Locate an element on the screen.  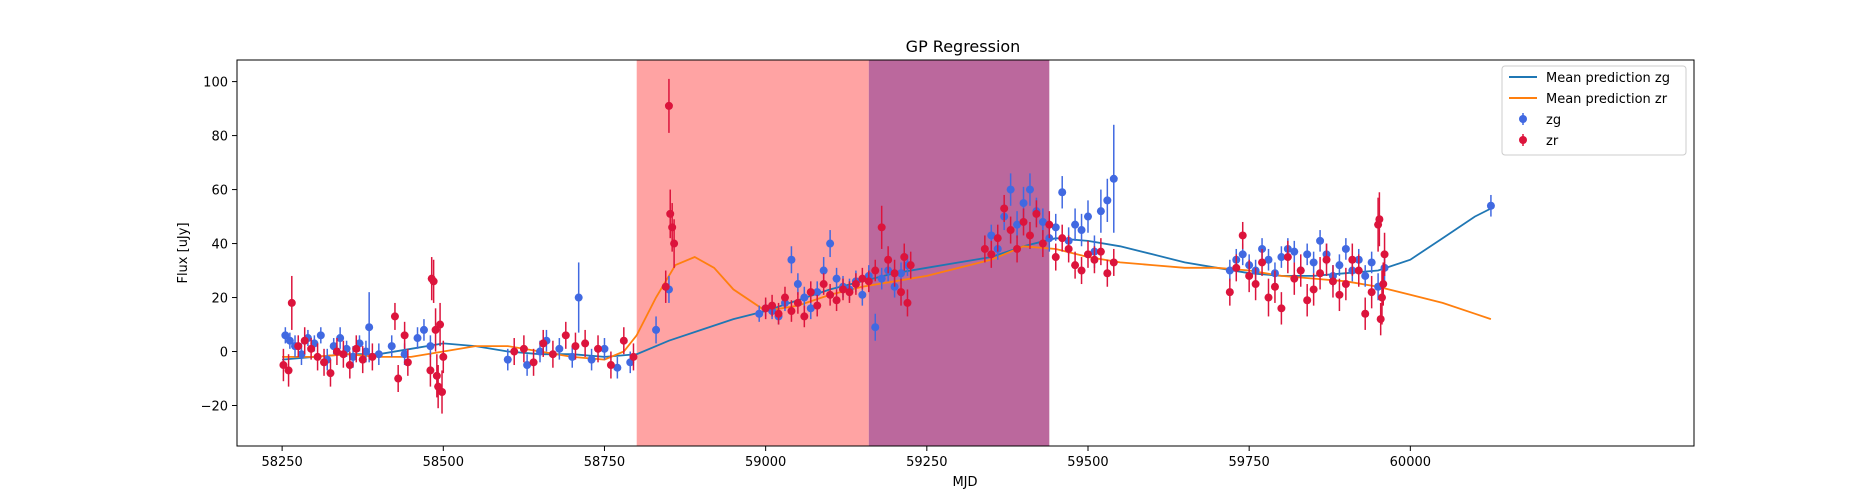
legend-marker-zr is located at coordinates (1523, 140).